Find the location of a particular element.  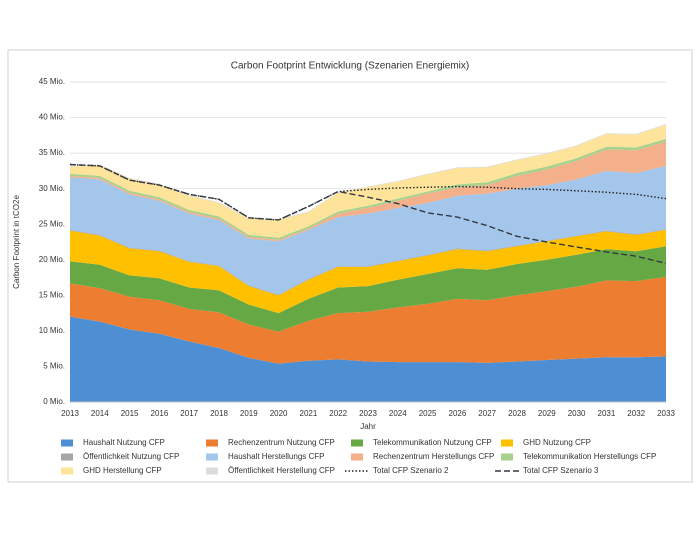

legend-label: Total CFP Szenario 2 is located at coordinates (411, 470).